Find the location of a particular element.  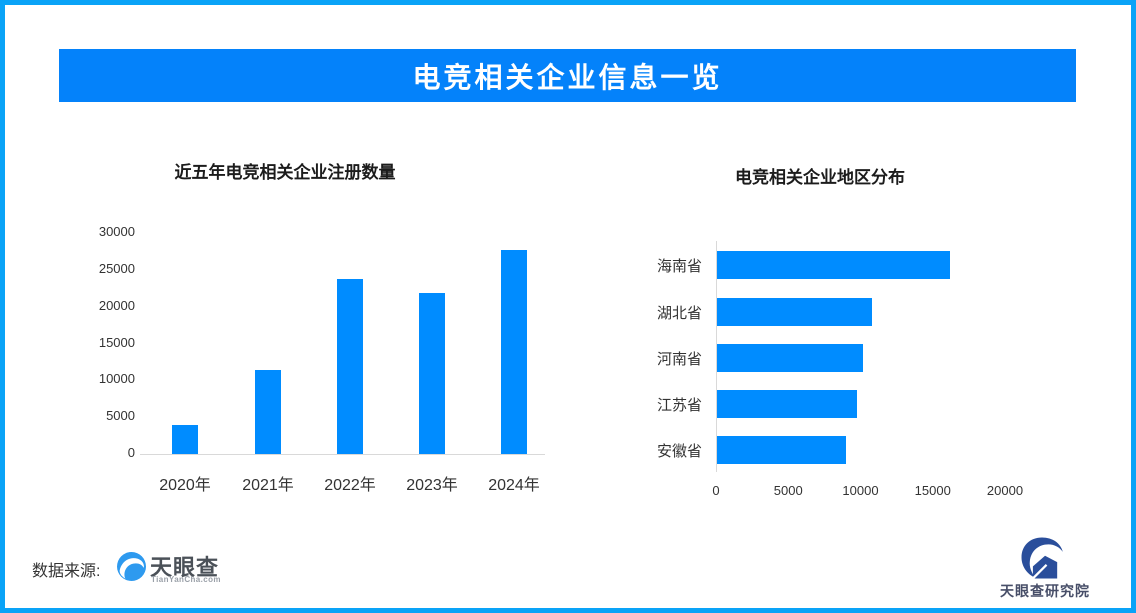

y-tick-label: 15000 is located at coordinates (116, 342).